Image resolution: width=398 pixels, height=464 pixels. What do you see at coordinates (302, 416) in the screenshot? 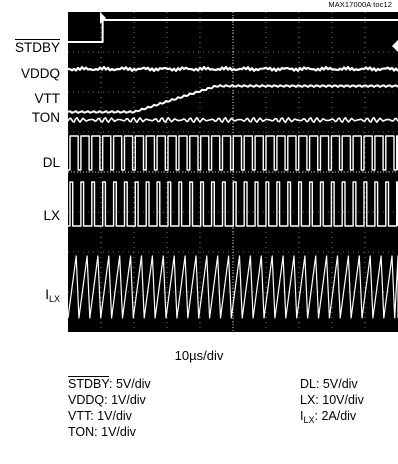
I see `legend-ilx-name: I` at bounding box center [302, 416].